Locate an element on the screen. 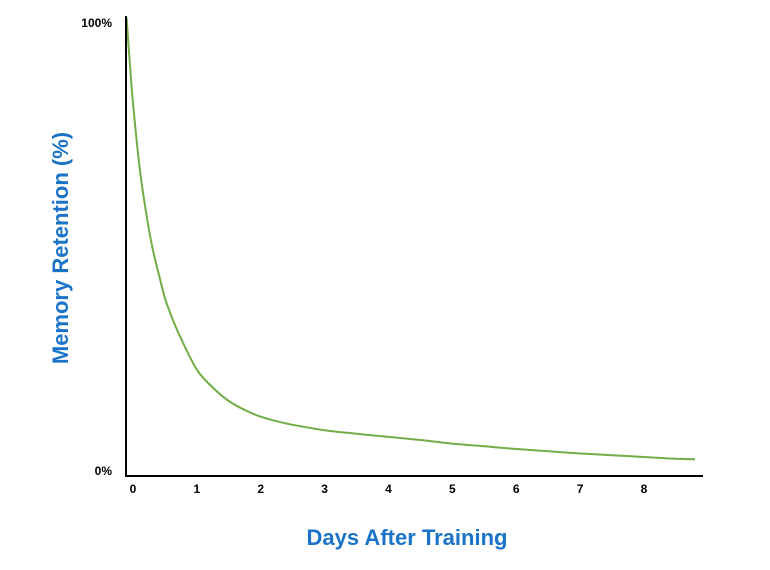 The width and height of the screenshot is (770, 570). y-tick-label: 0% is located at coordinates (104, 471).